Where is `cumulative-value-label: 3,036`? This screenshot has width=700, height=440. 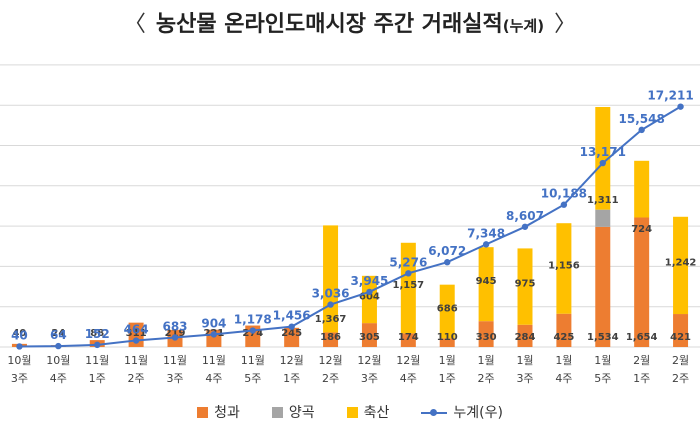 cumulative-value-label: 3,036 is located at coordinates (331, 294).